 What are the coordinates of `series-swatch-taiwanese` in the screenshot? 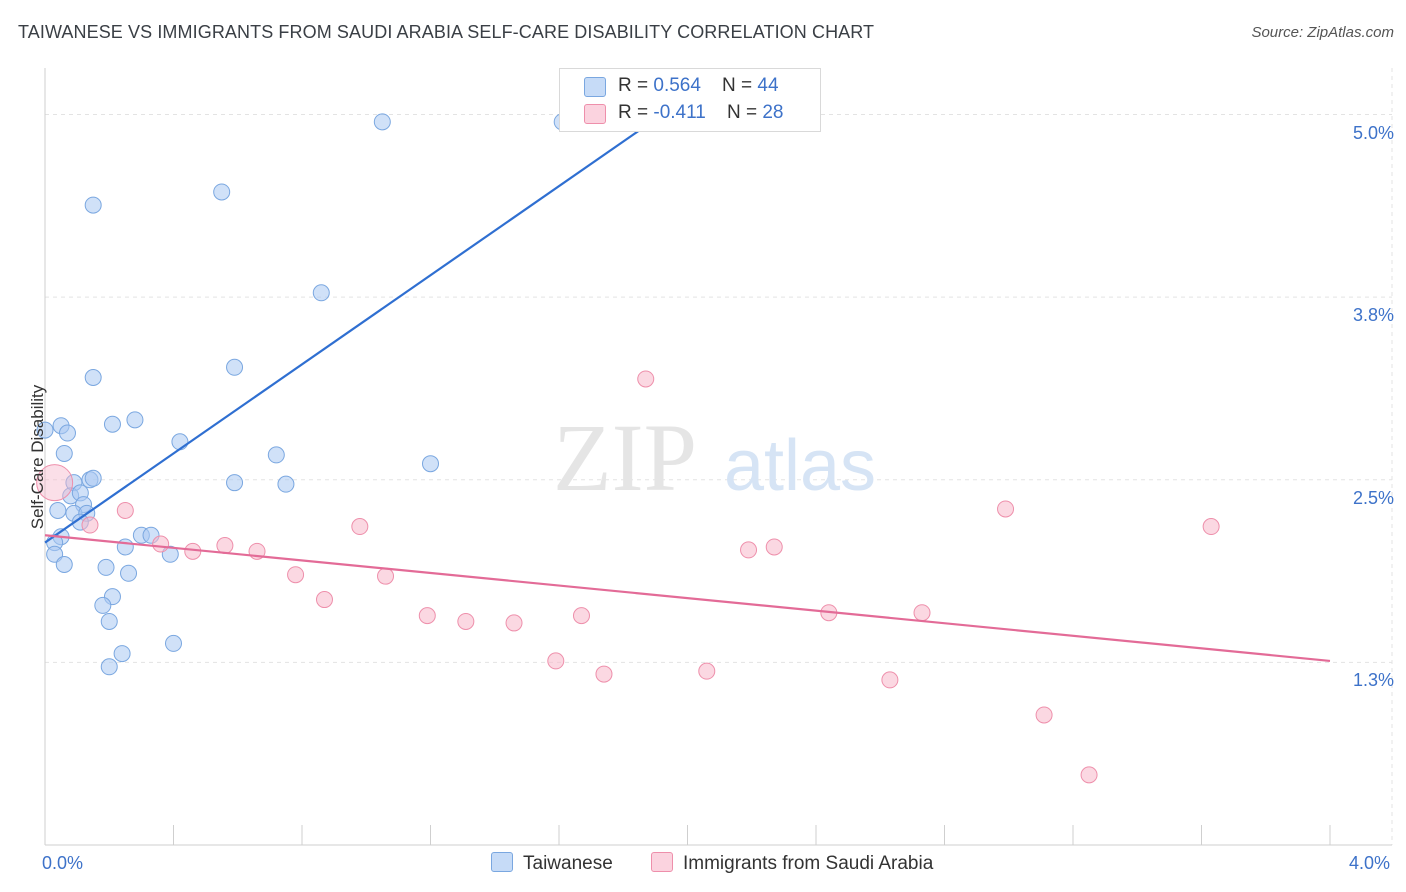 It's located at (502, 862).